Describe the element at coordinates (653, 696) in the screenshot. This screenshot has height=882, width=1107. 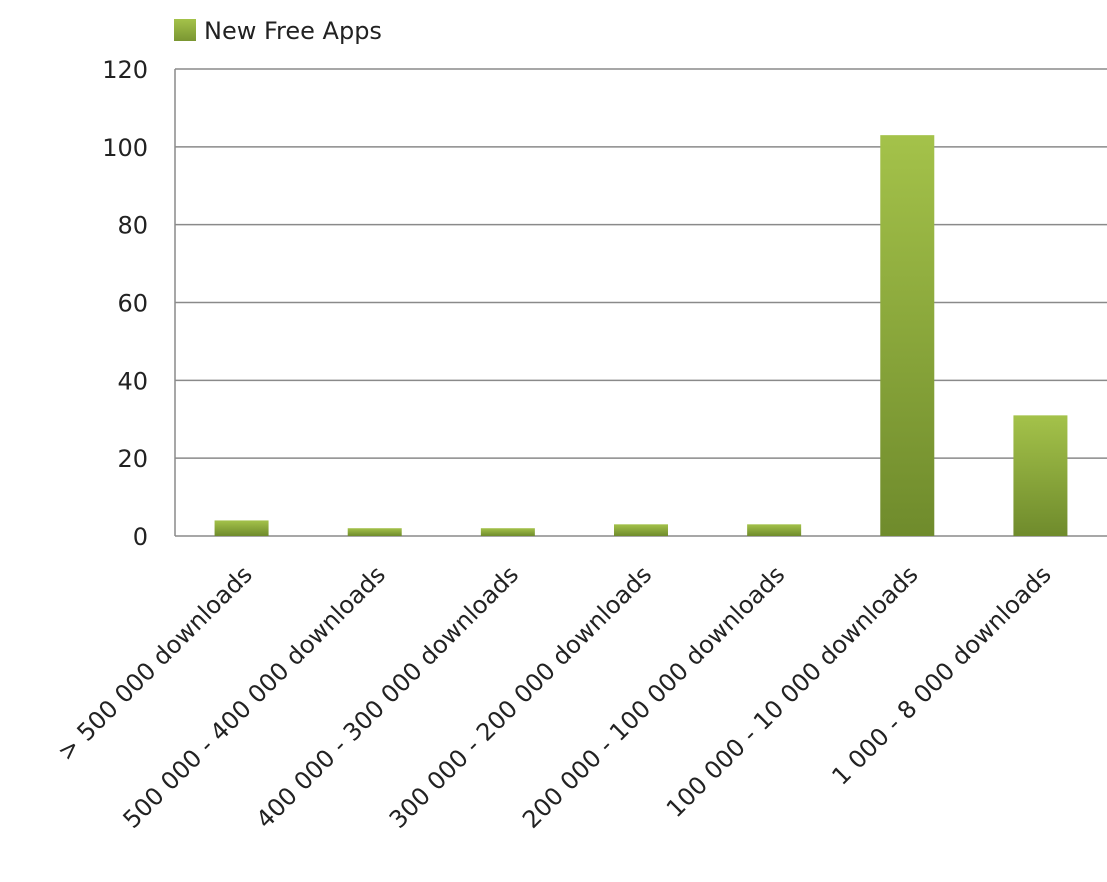
I see `x-tick-label: 200 000 - 100 000 downloads` at that location.